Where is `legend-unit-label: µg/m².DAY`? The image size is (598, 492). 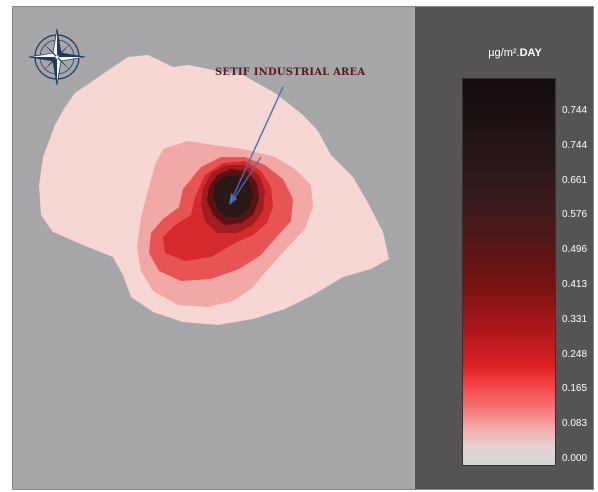 legend-unit-label: µg/m².DAY is located at coordinates (515, 53).